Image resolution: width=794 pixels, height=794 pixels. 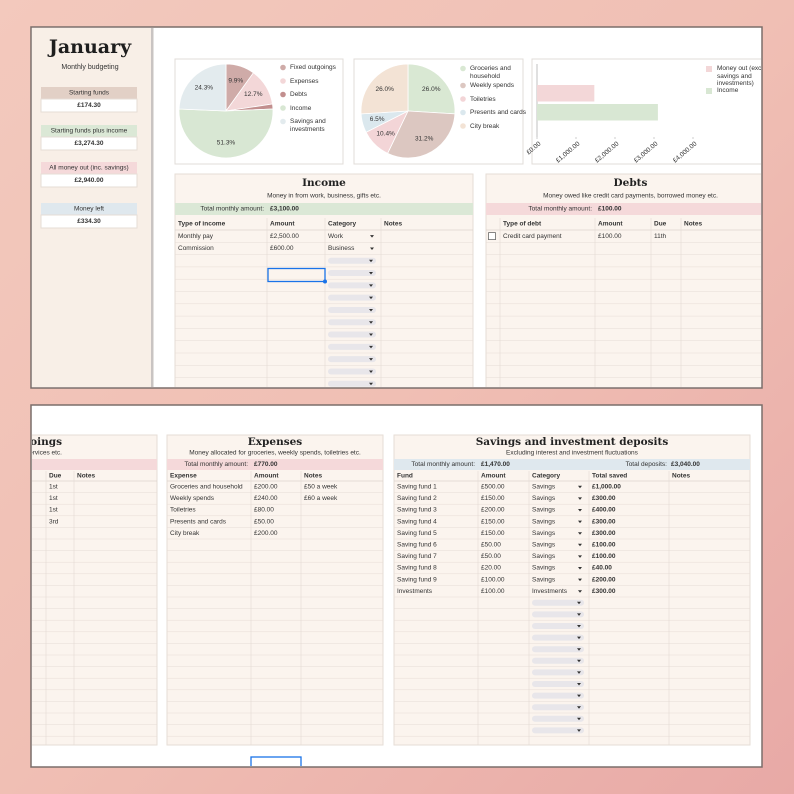 I want to click on legend-label-box: Income, so click(x=727, y=90).